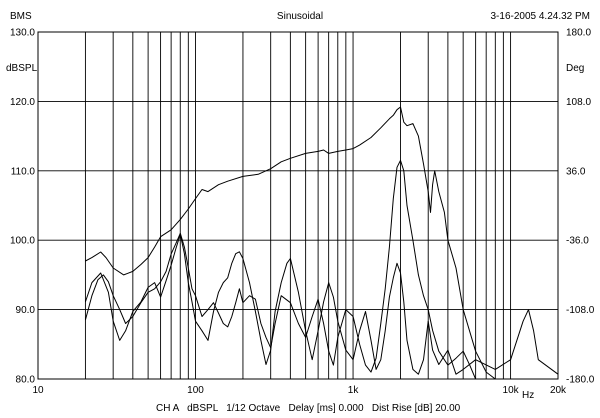  What do you see at coordinates (578, 102) in the screenshot?
I see `y2-tick-label: 108.0` at bounding box center [578, 102].